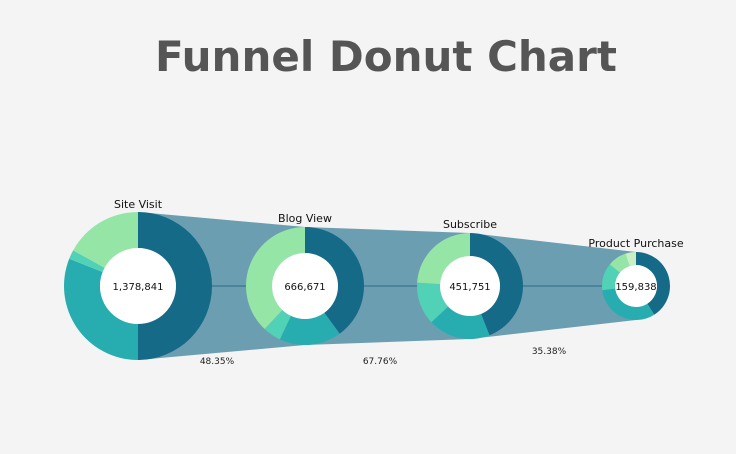 Image resolution: width=736 pixels, height=454 pixels. Describe the element at coordinates (470, 224) in the screenshot. I see `stage-name-label: Subscribe` at that location.